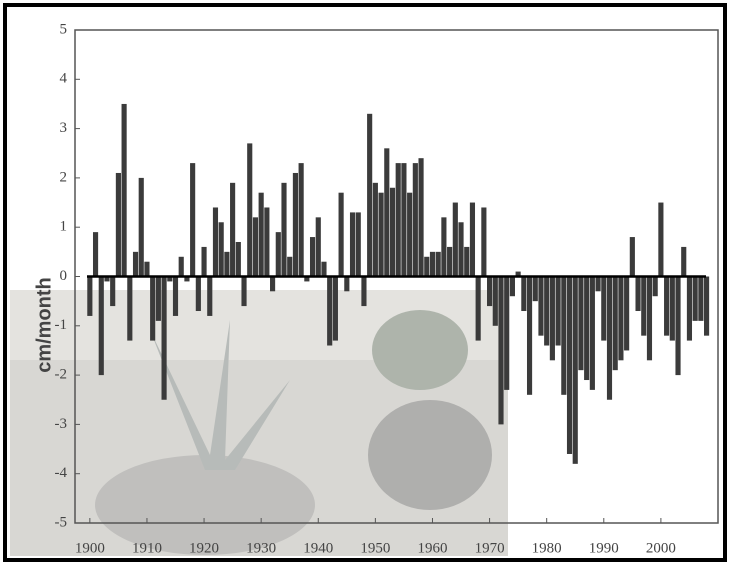 Image resolution: width=731 pixels, height=569 pixels. Describe the element at coordinates (375, 548) in the screenshot. I see `x-tick-label: 1950` at that location.